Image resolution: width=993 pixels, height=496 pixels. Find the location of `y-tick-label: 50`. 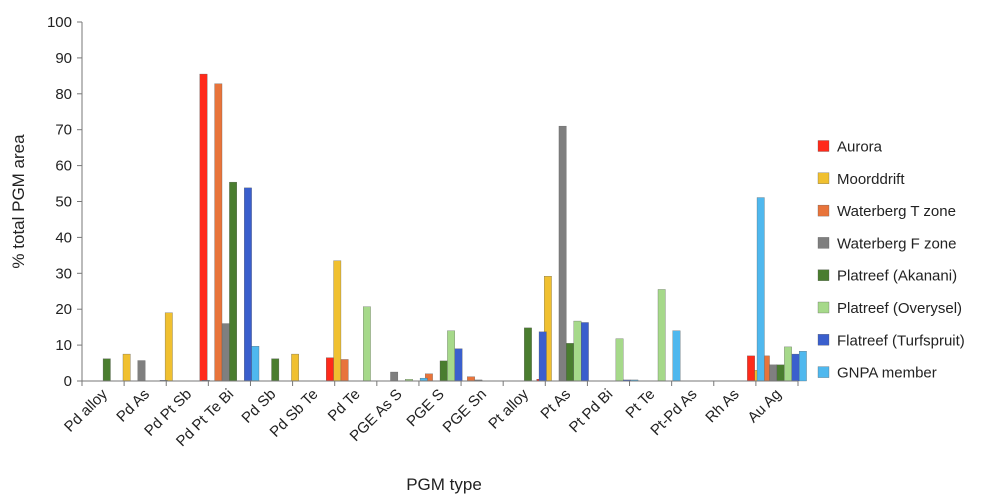

y-tick-label: 50 is located at coordinates (63, 202).